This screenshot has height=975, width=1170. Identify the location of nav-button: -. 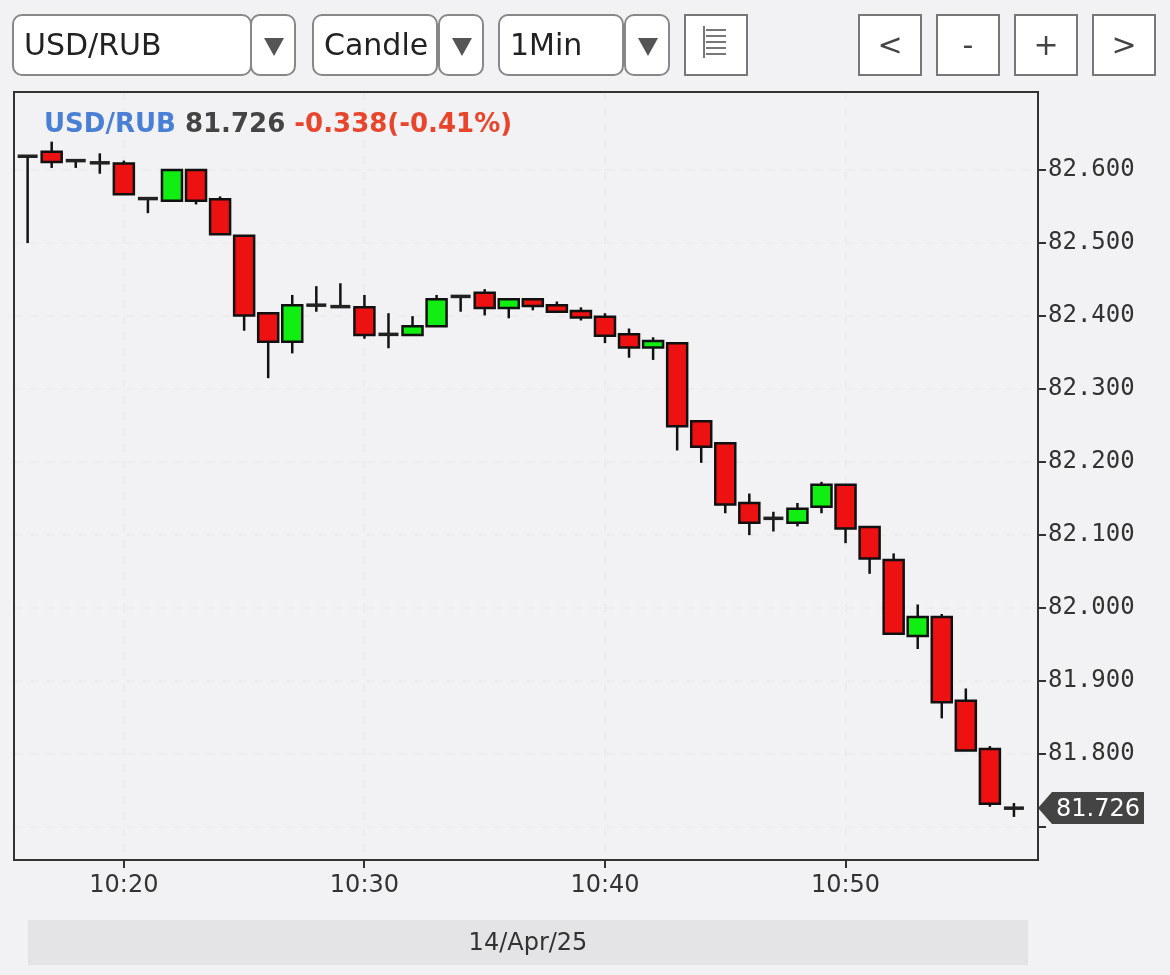
(968, 45).